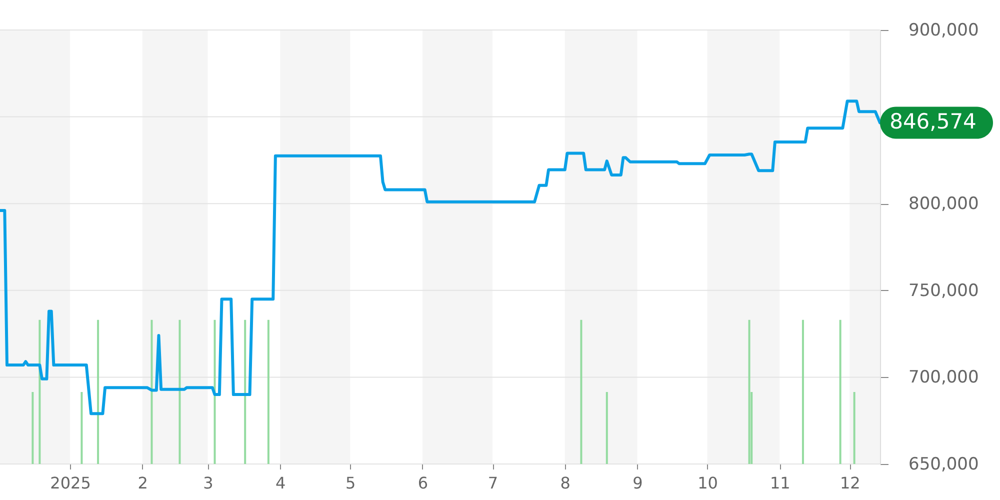  What do you see at coordinates (637, 483) in the screenshot?
I see `x-tick-label: 9` at bounding box center [637, 483].